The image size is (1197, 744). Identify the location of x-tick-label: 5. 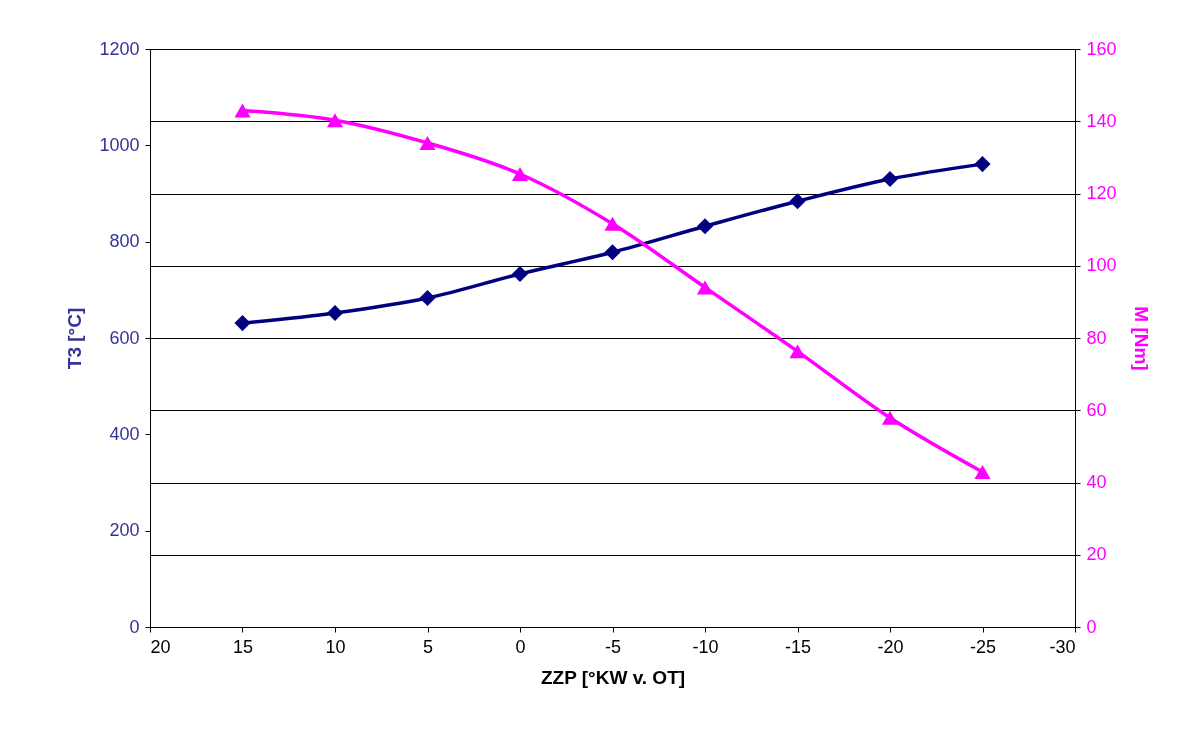
(428, 646).